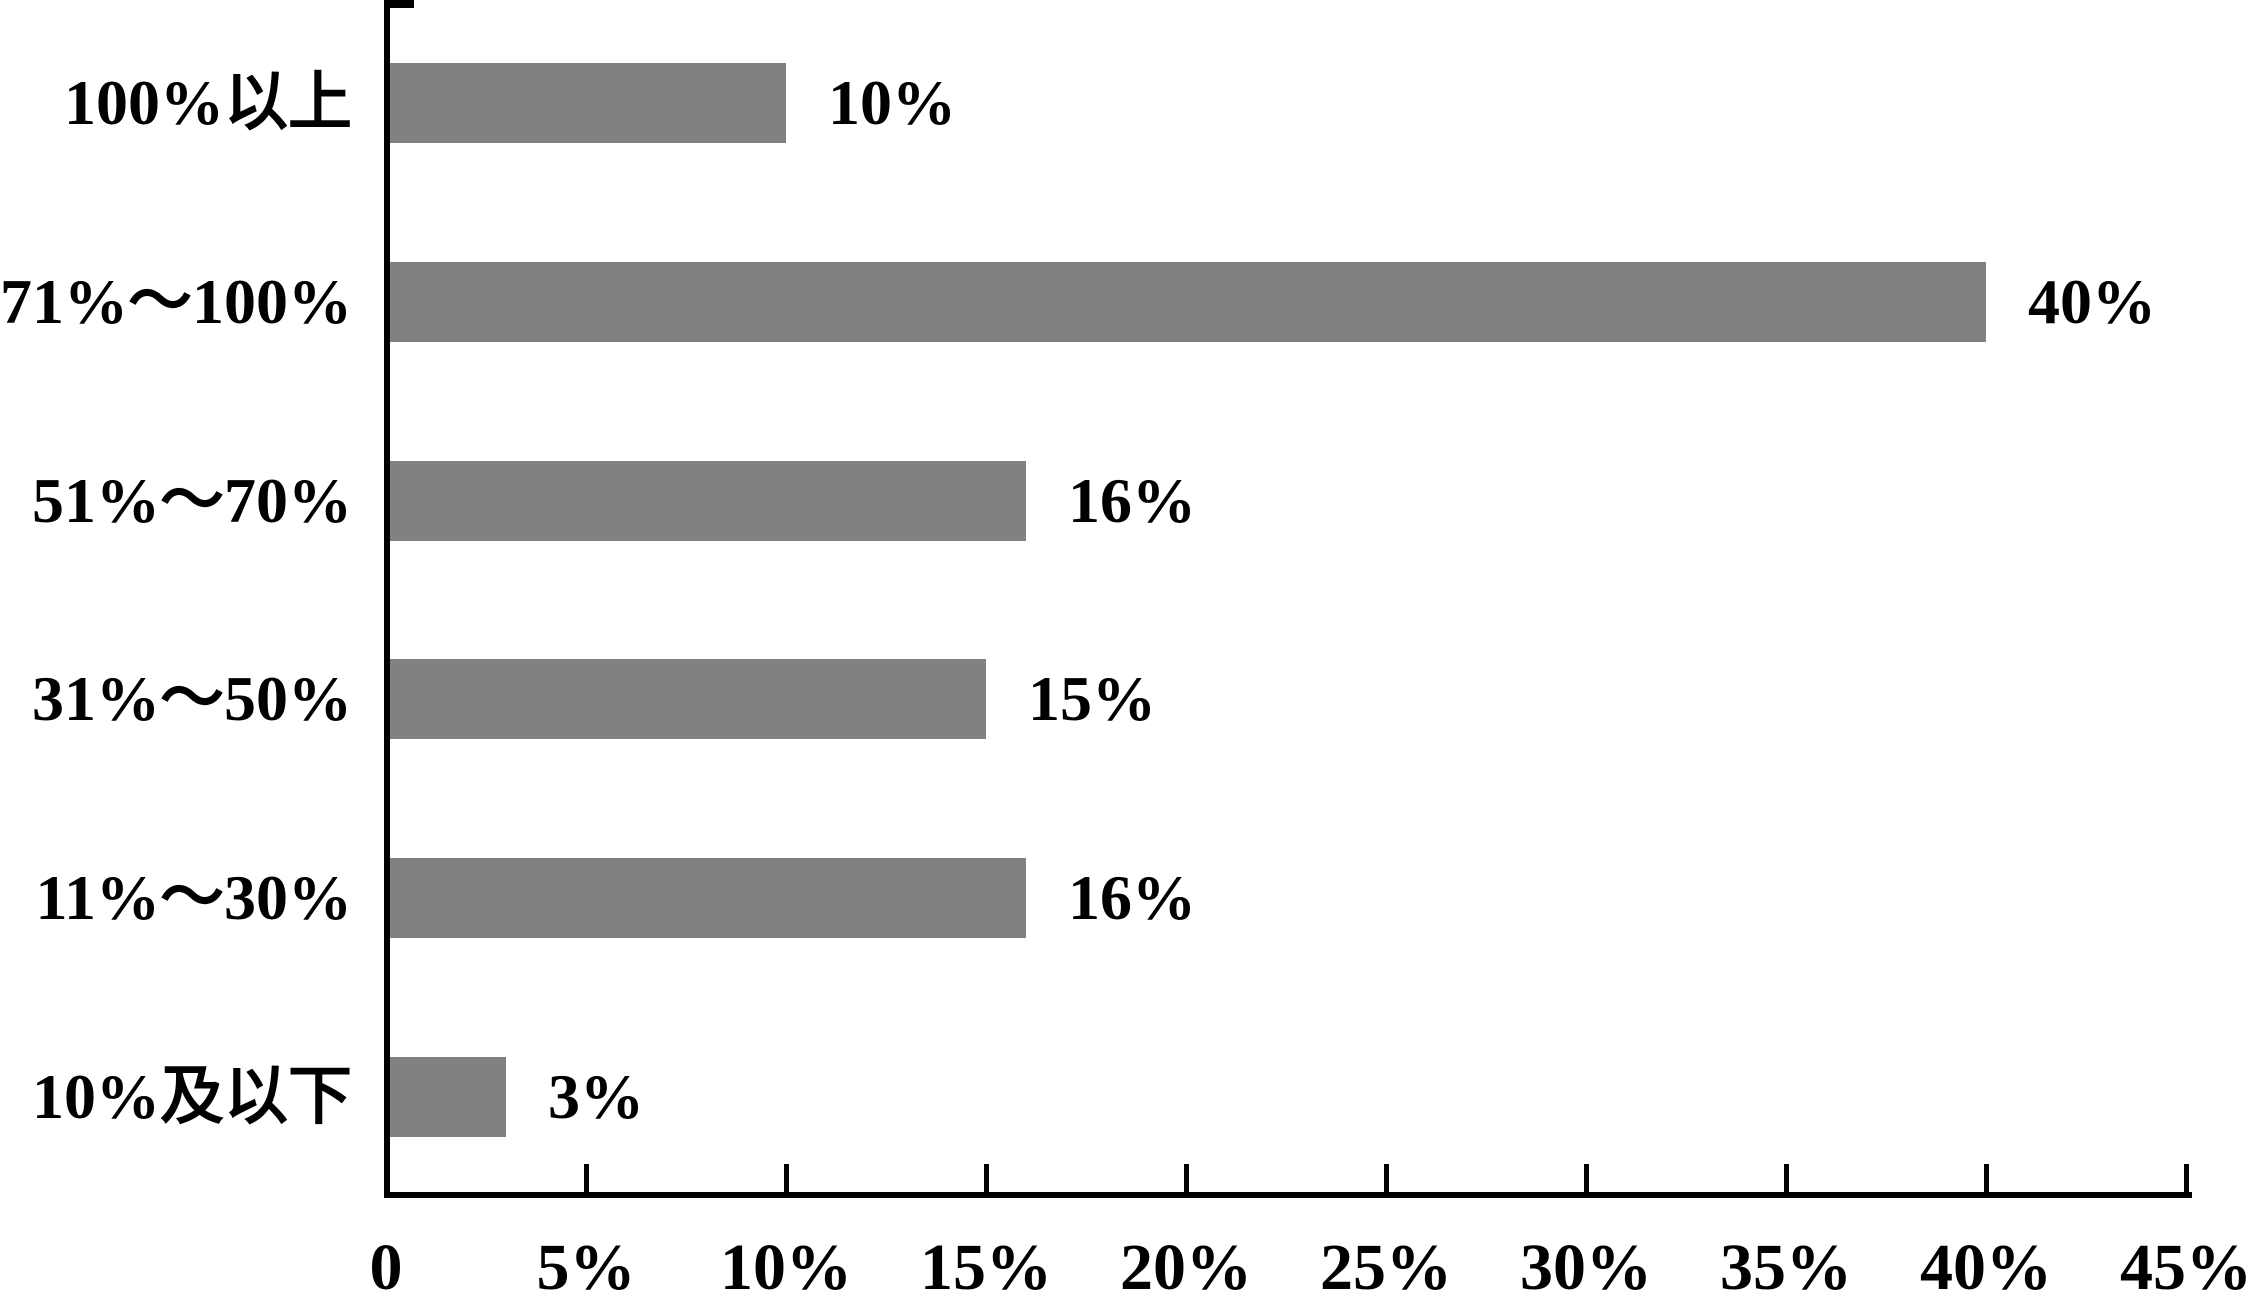  I want to click on bar-value-label: 15%, so click(1092, 698).